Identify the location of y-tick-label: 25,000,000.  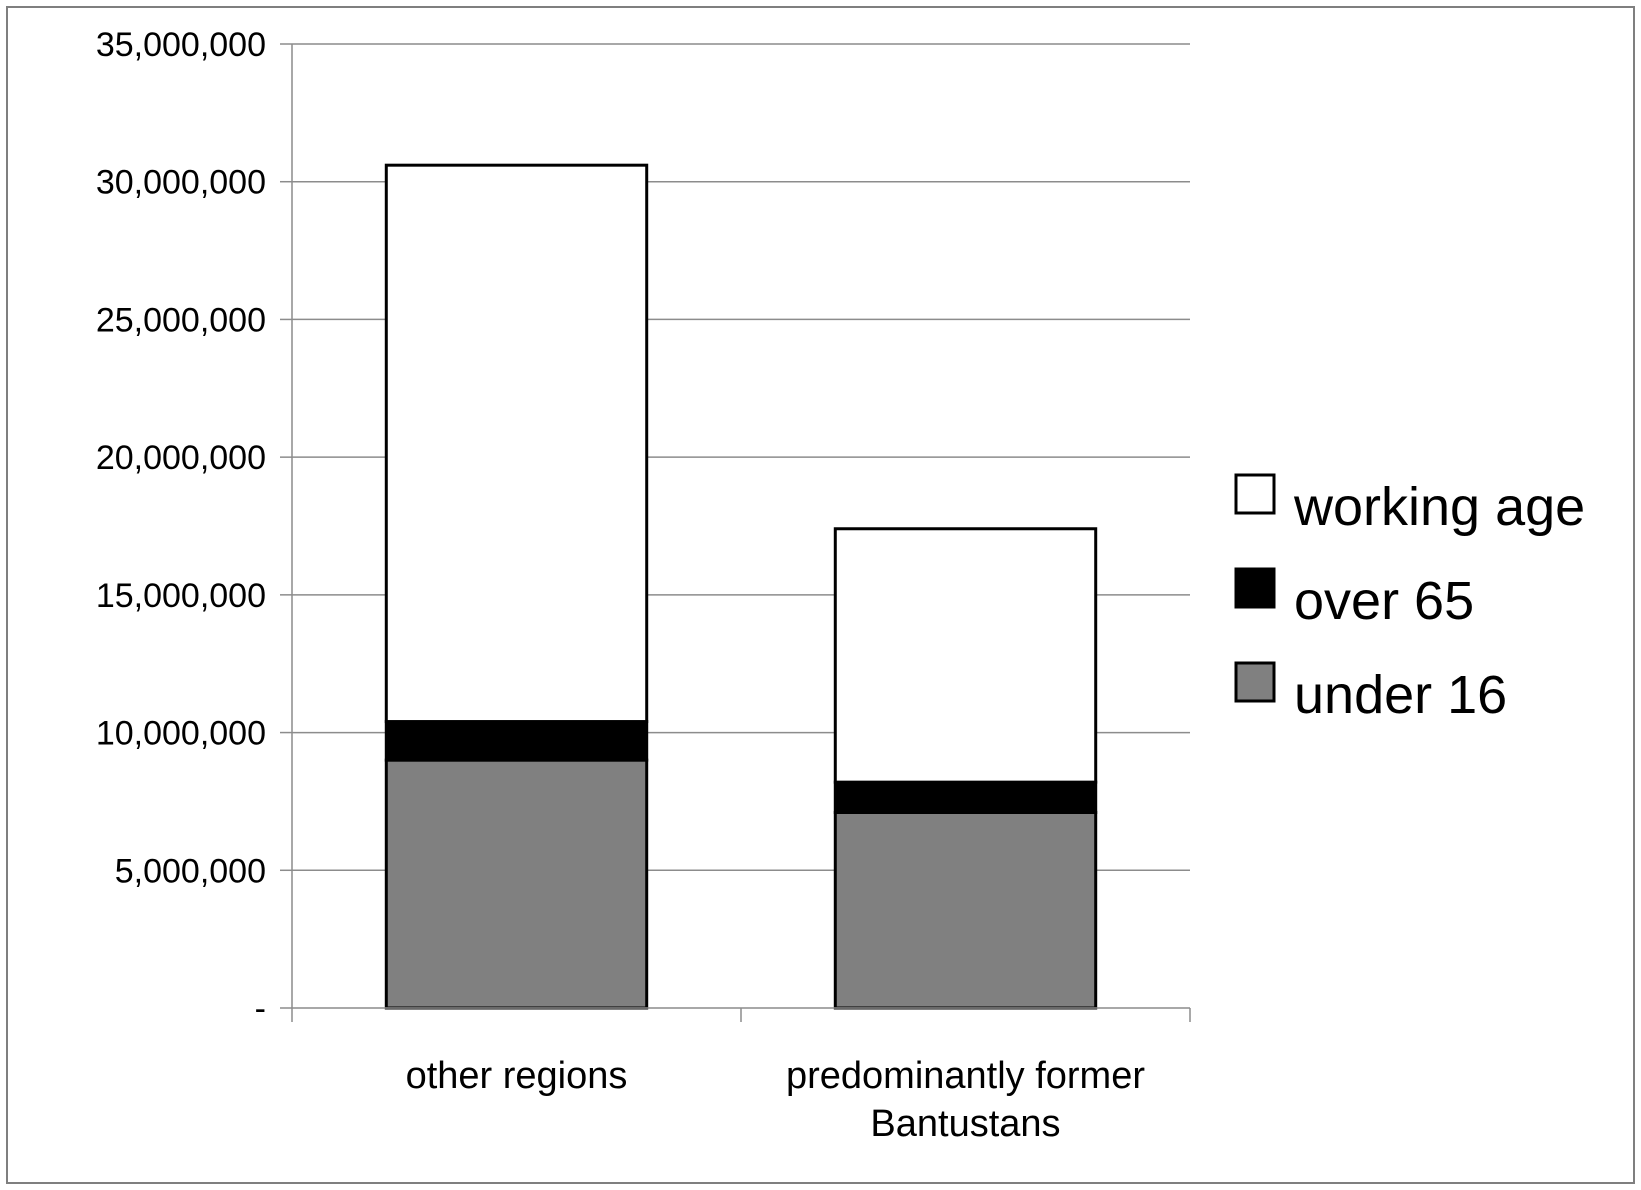
(181, 320).